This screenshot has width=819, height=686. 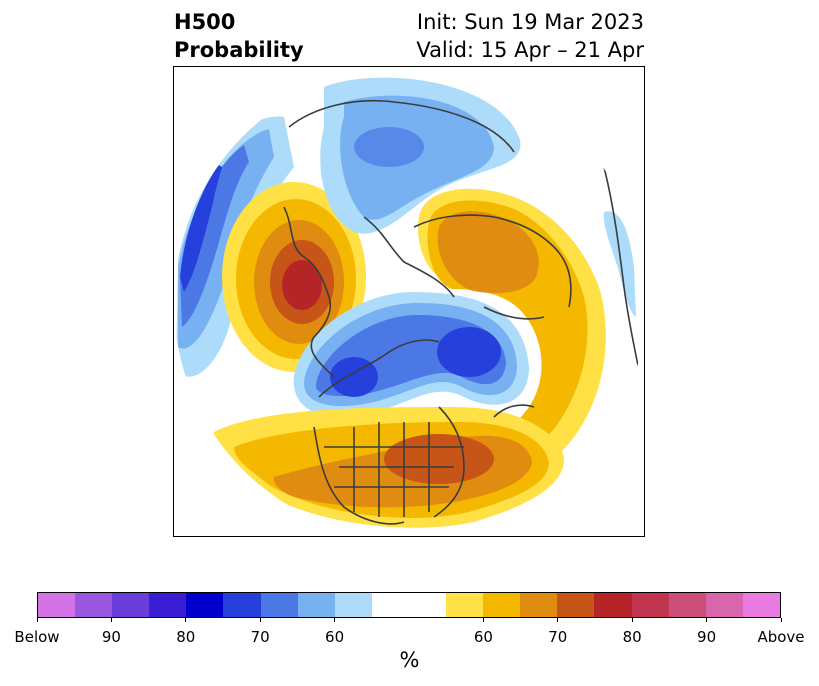 I want to click on init-date: Init: Sun 19 Mar 2023, so click(x=530, y=22).